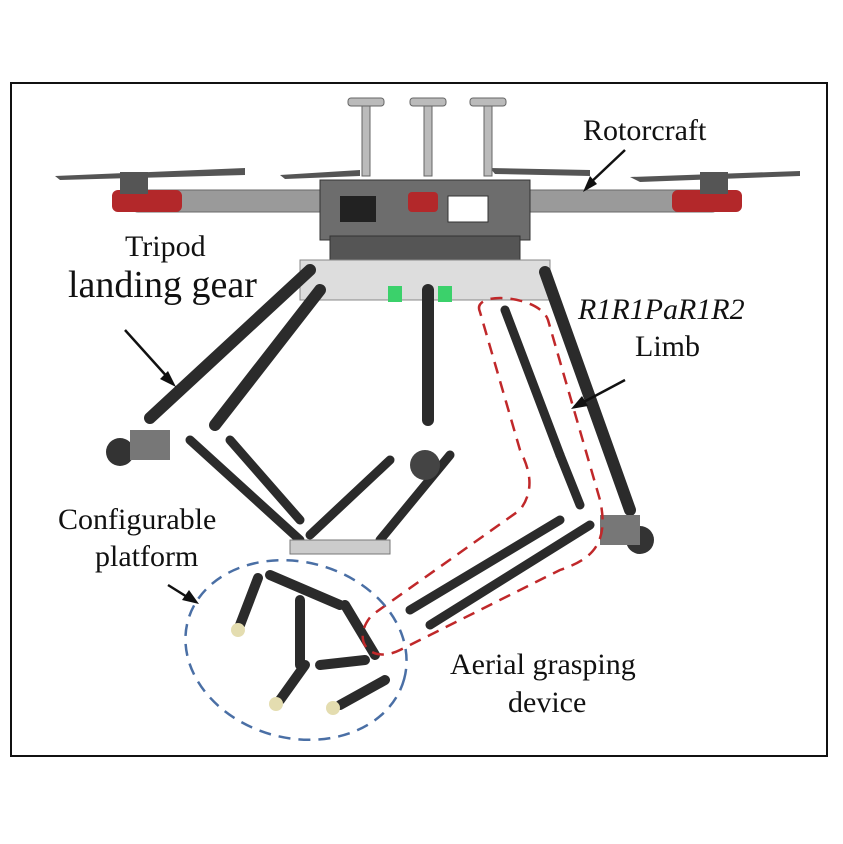  Describe the element at coordinates (162, 285) in the screenshot. I see `landing-gear-label: landing gear` at that location.